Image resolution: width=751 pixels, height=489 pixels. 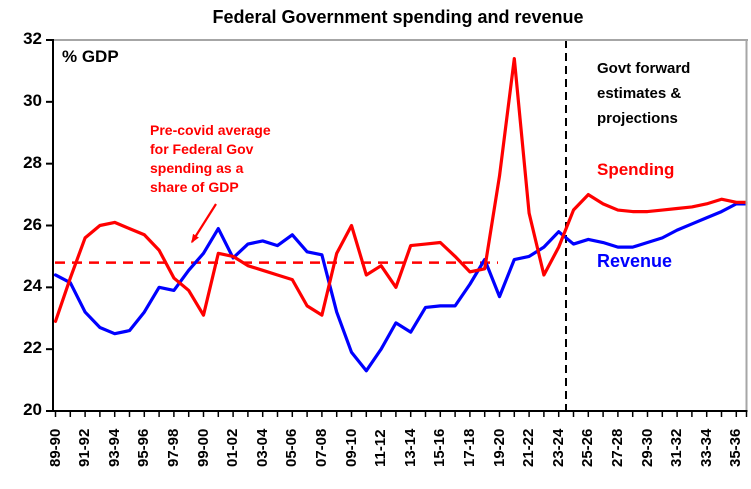 What do you see at coordinates (351, 447) in the screenshot?
I see `x-tick-label: 09-10` at bounding box center [351, 447].